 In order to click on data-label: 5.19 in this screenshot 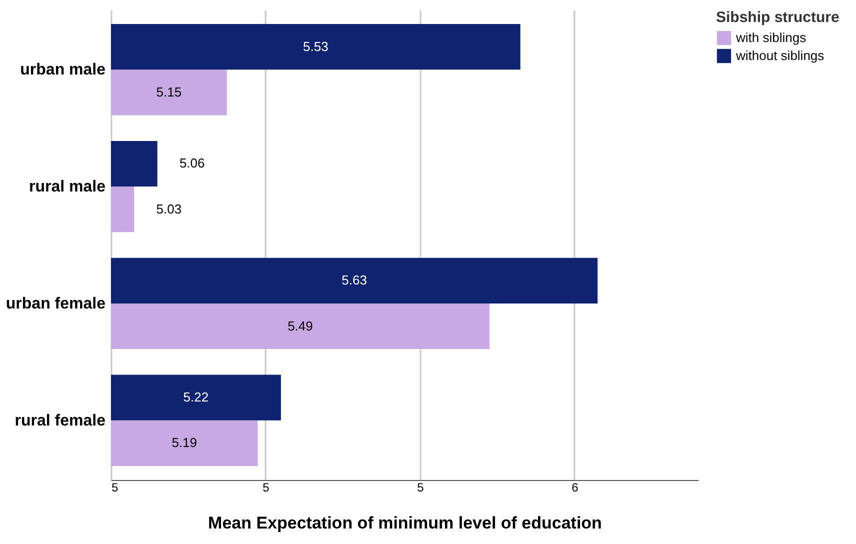, I will do `click(185, 442)`.